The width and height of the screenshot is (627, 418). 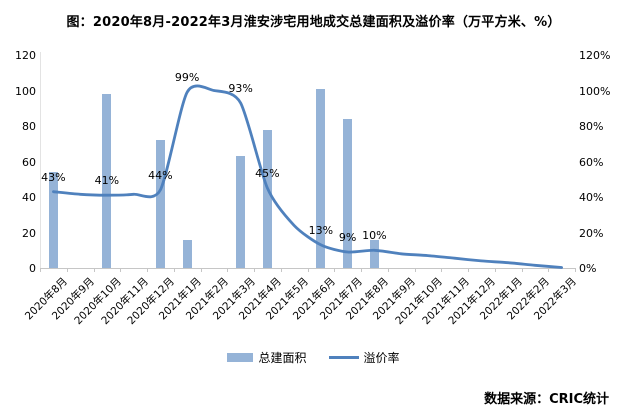 What do you see at coordinates (347, 238) in the screenshot?
I see `line-point-label: 9%` at bounding box center [347, 238].